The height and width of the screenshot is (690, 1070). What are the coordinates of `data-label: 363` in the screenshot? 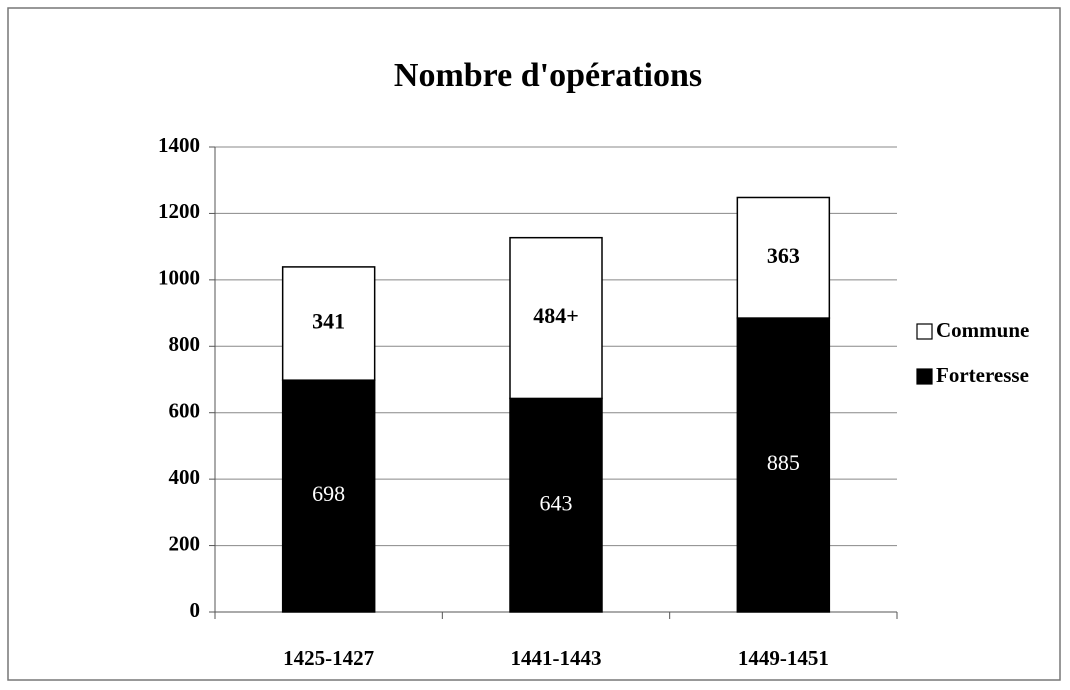 It's located at (783, 255).